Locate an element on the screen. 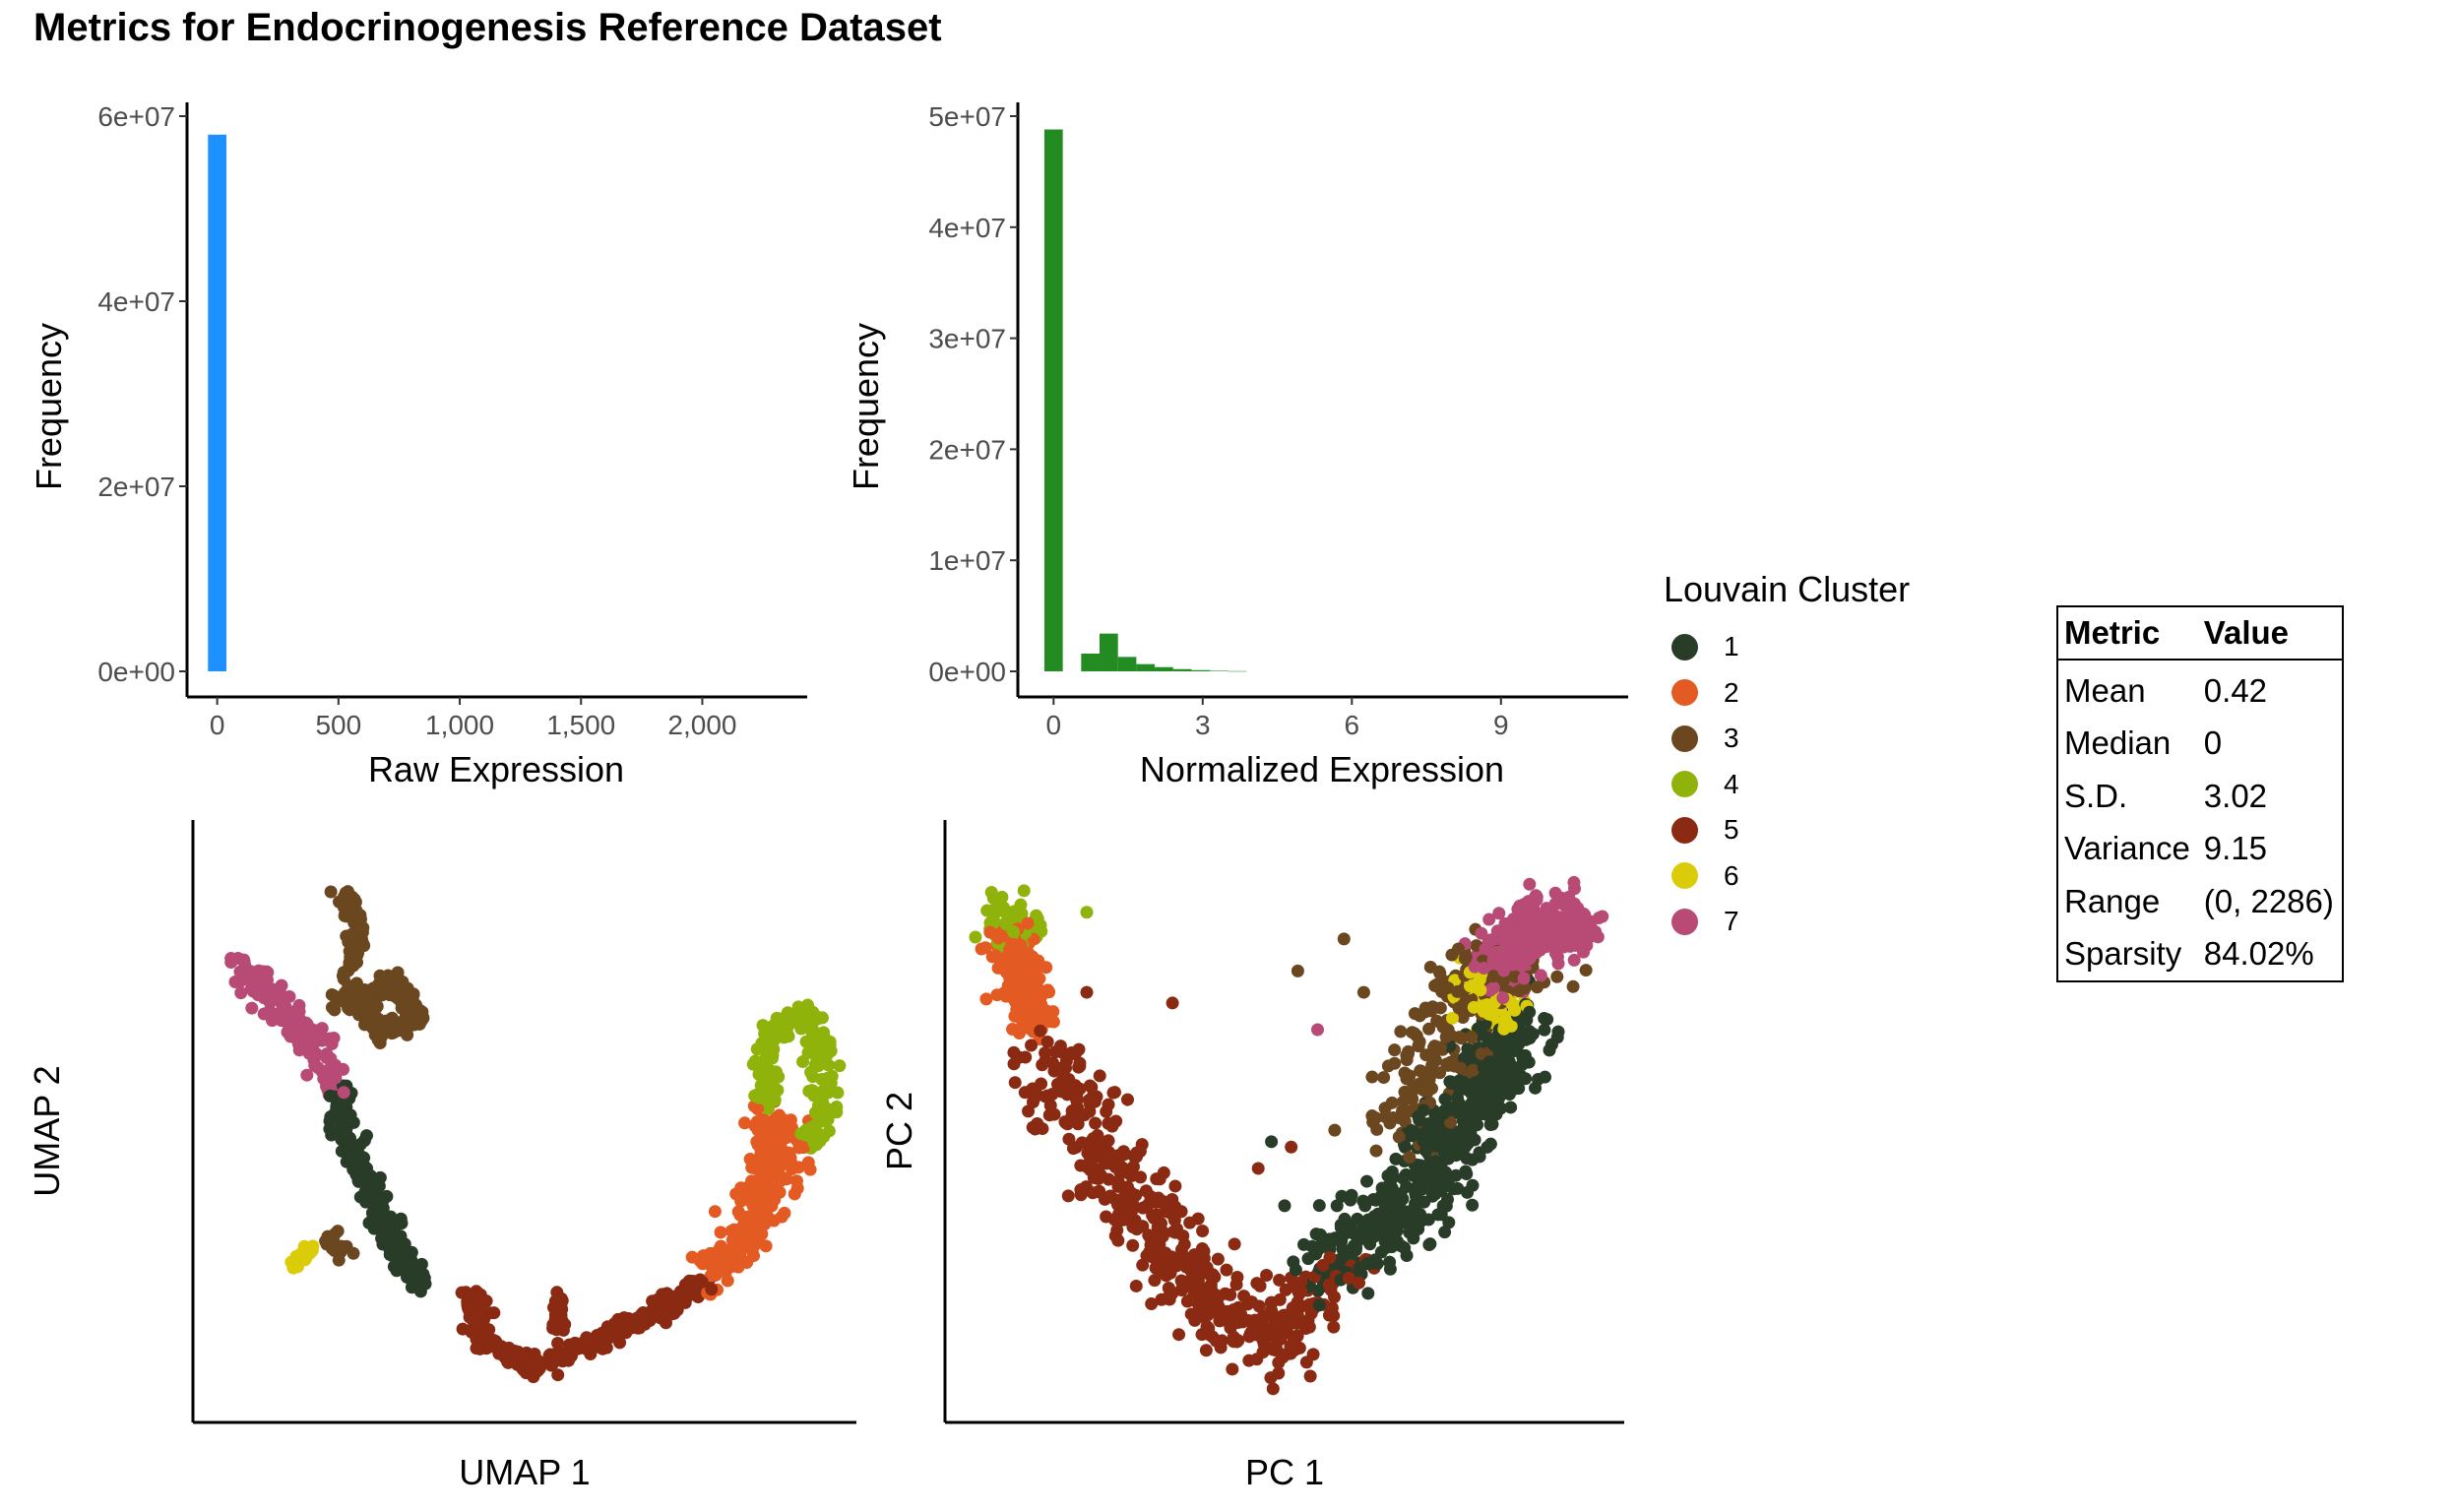 The height and width of the screenshot is (1512, 2457). cluster-6-point is located at coordinates (1515, 1010).